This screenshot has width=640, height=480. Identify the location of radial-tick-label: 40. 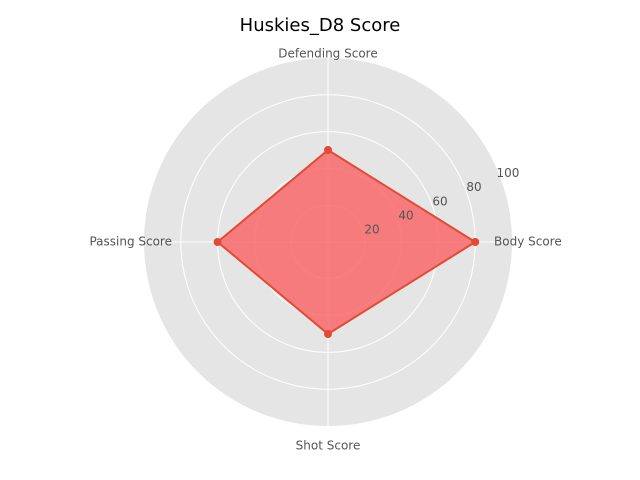
(405, 215).